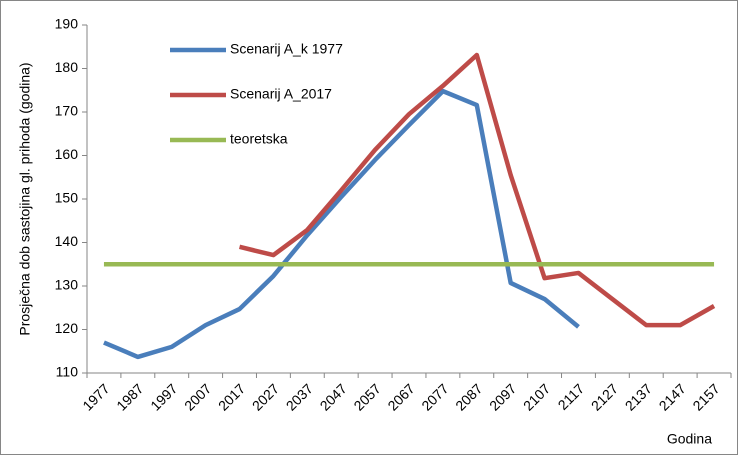 This screenshot has height=455, width=738. I want to click on y-tick-label: 170, so click(67, 111).